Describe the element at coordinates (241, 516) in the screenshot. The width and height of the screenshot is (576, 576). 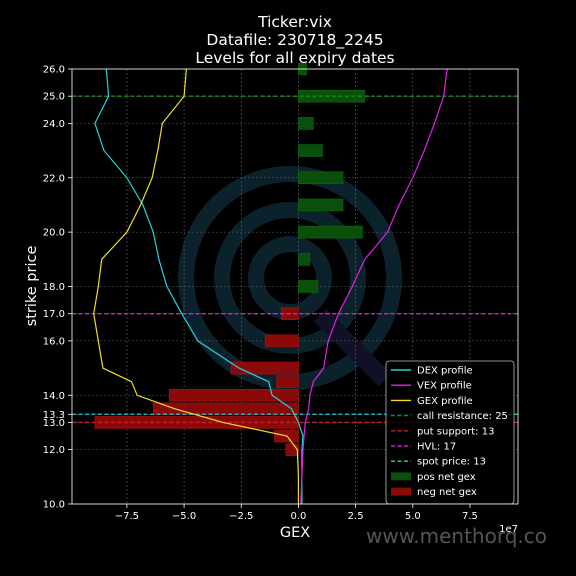
I see `x-tick-label-2: −2.5` at that location.